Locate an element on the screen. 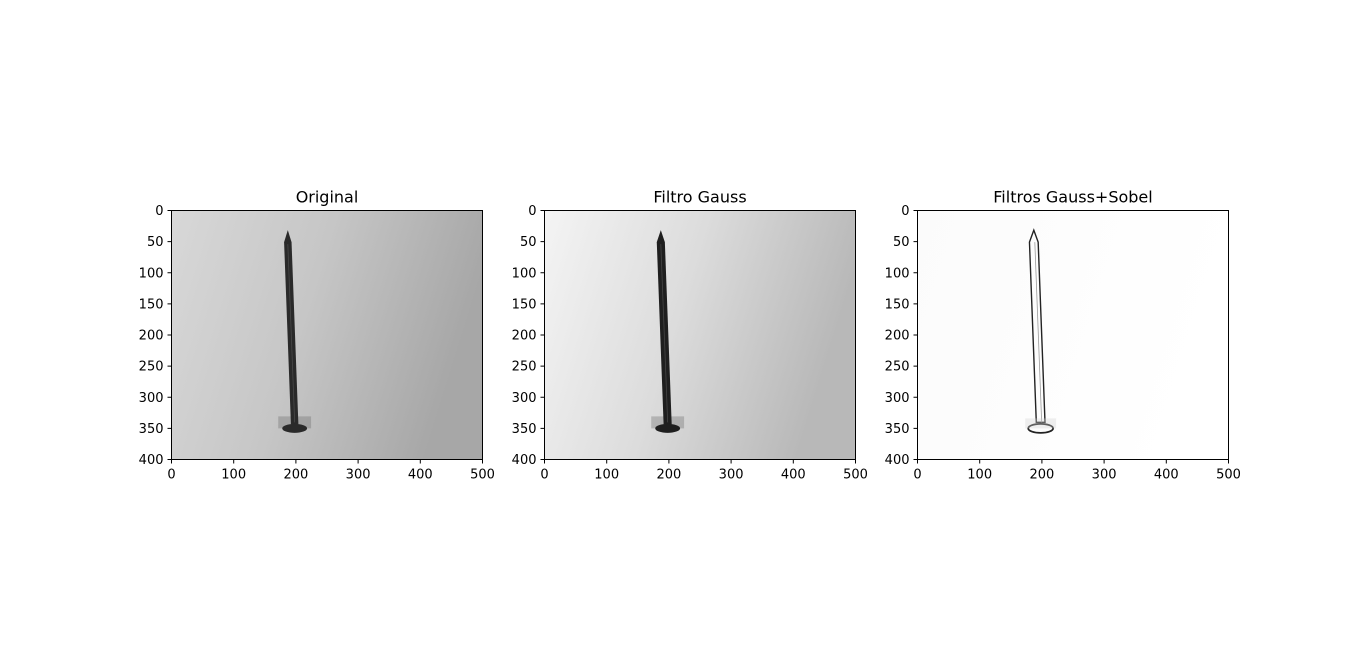 This screenshot has height=663, width=1366. panel-title: Original is located at coordinates (327, 197).